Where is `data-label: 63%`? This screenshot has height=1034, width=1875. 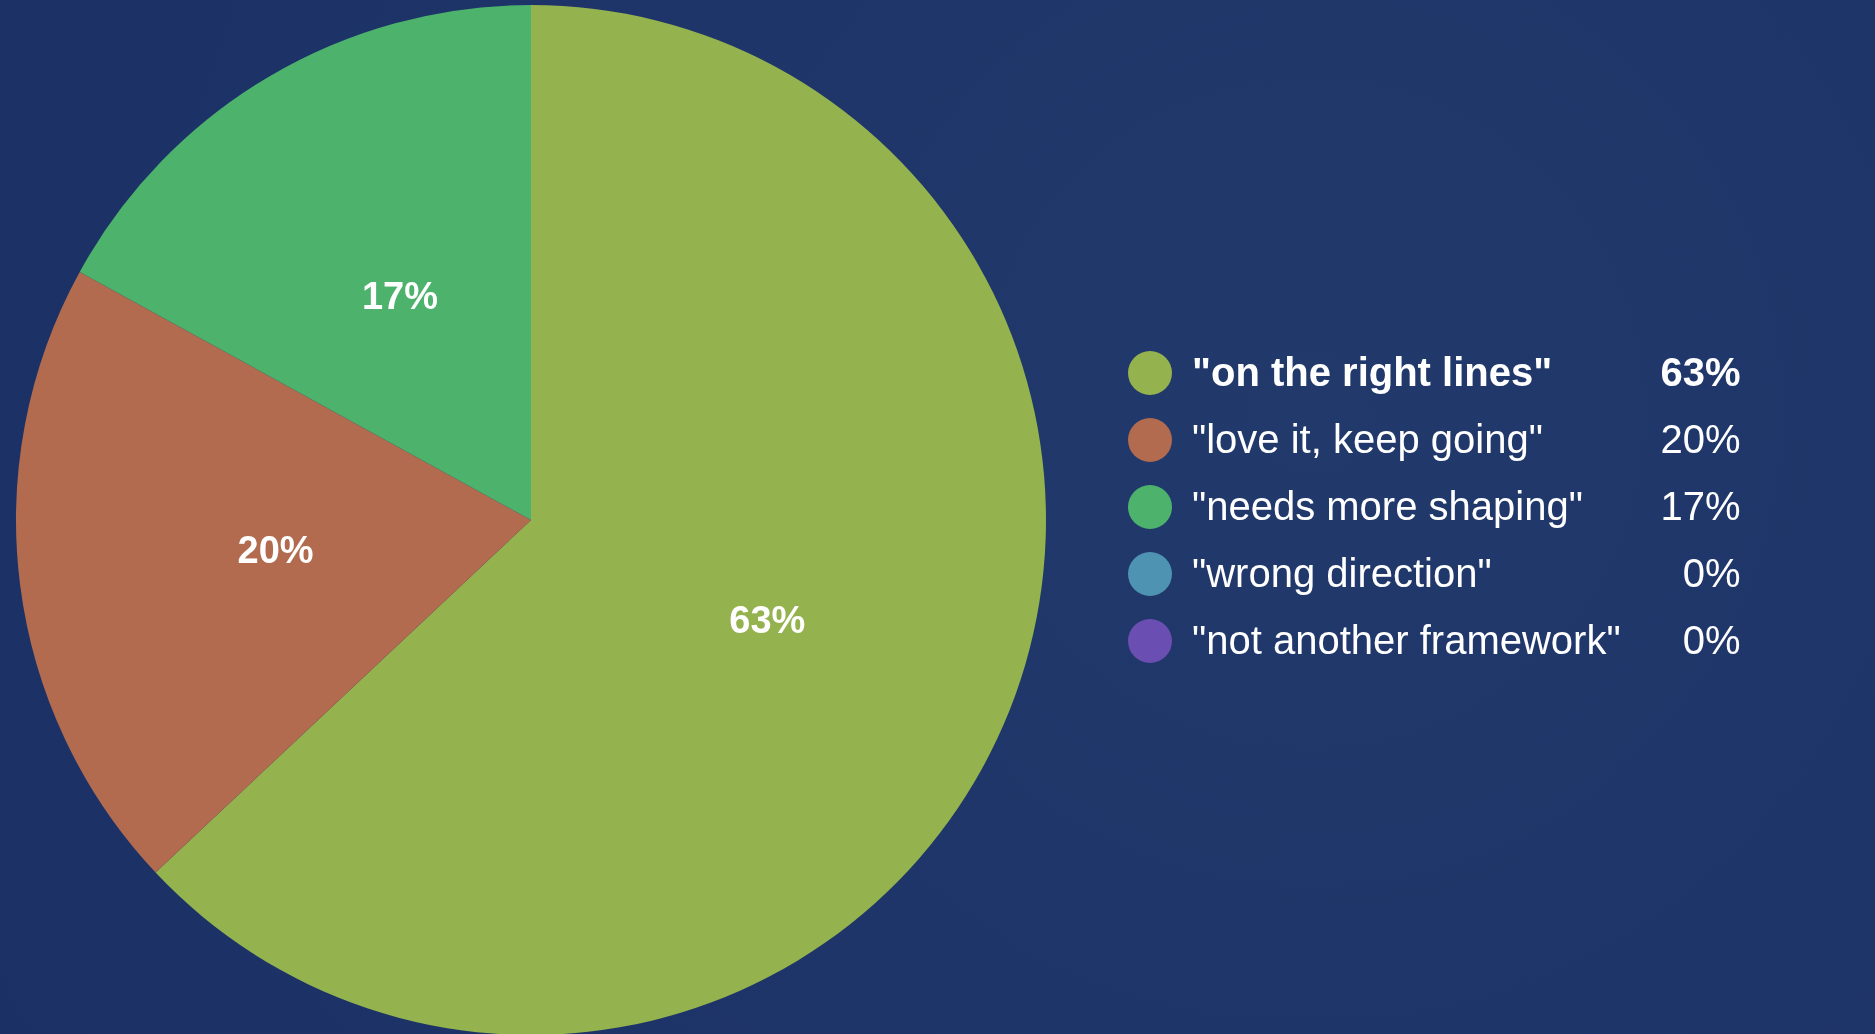
data-label: 63% is located at coordinates (767, 619).